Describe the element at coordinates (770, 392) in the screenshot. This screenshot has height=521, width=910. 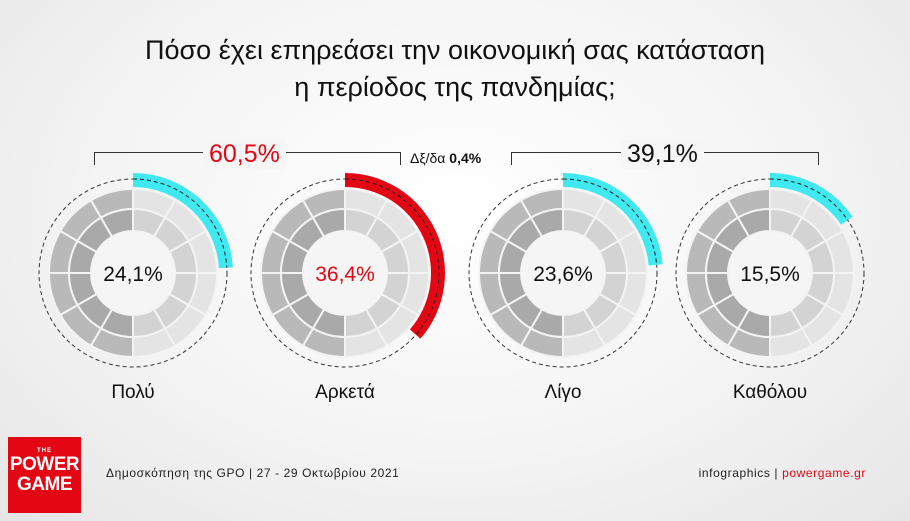
I see `category-label-katholou: Καθόλου` at that location.